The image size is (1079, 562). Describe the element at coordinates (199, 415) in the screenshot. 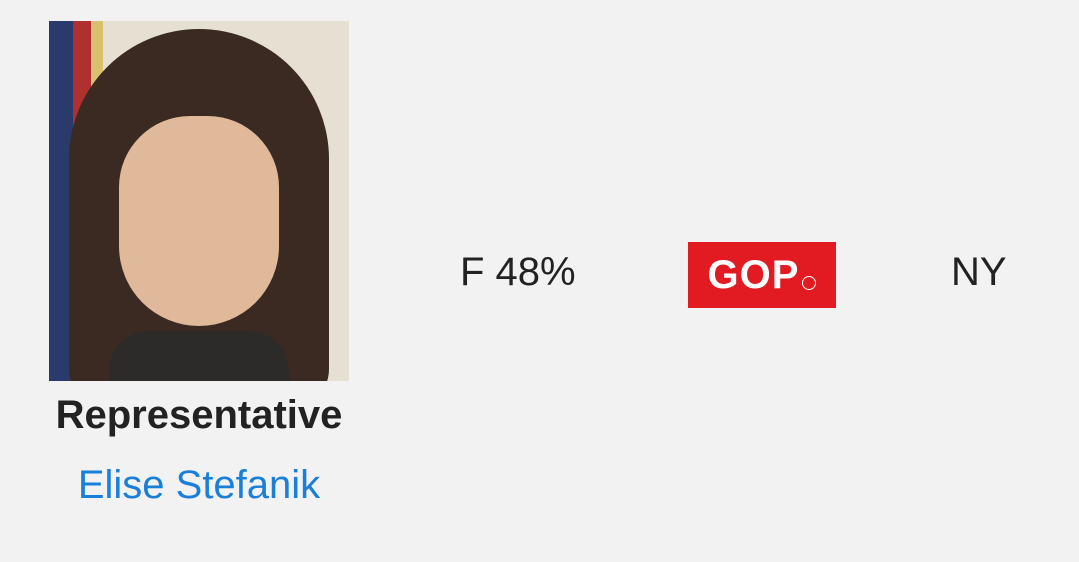

I see `member-title: Representative` at that location.